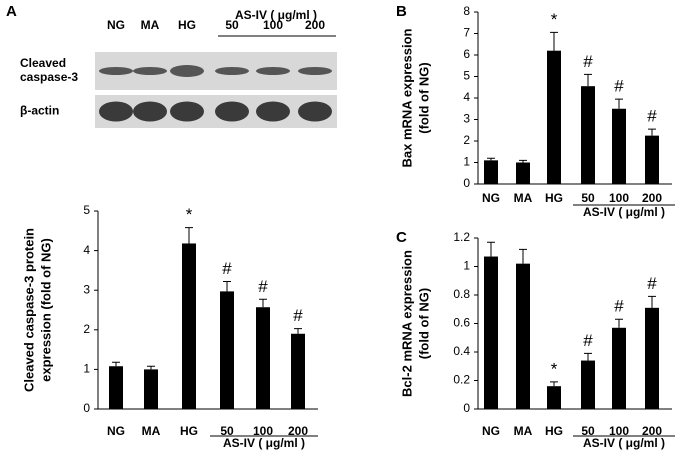 This screenshot has width=685, height=456. Describe the element at coordinates (461, 323) in the screenshot. I see `y-tick-label: 0.6` at that location.